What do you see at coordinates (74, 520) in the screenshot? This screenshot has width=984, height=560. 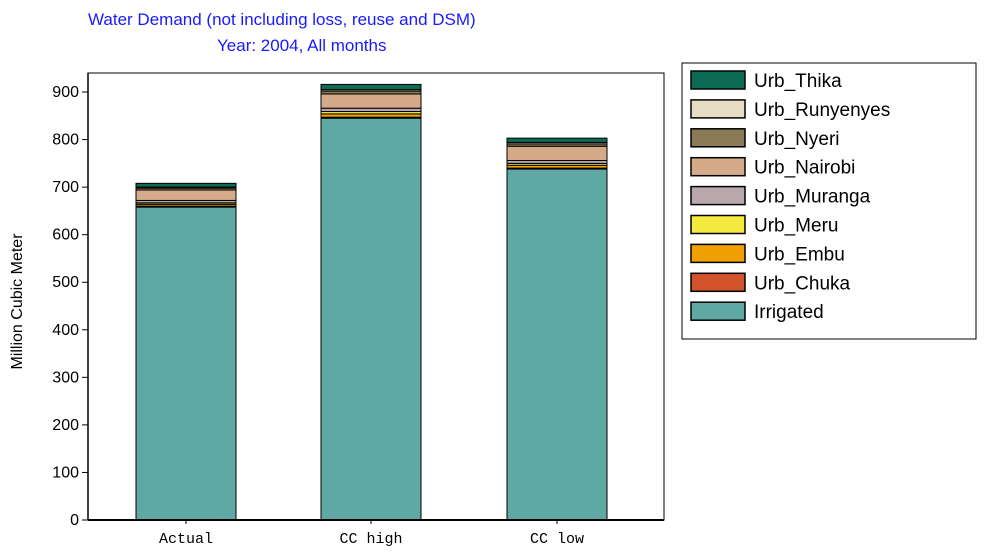 I see `y-tick-label: 0` at bounding box center [74, 520].